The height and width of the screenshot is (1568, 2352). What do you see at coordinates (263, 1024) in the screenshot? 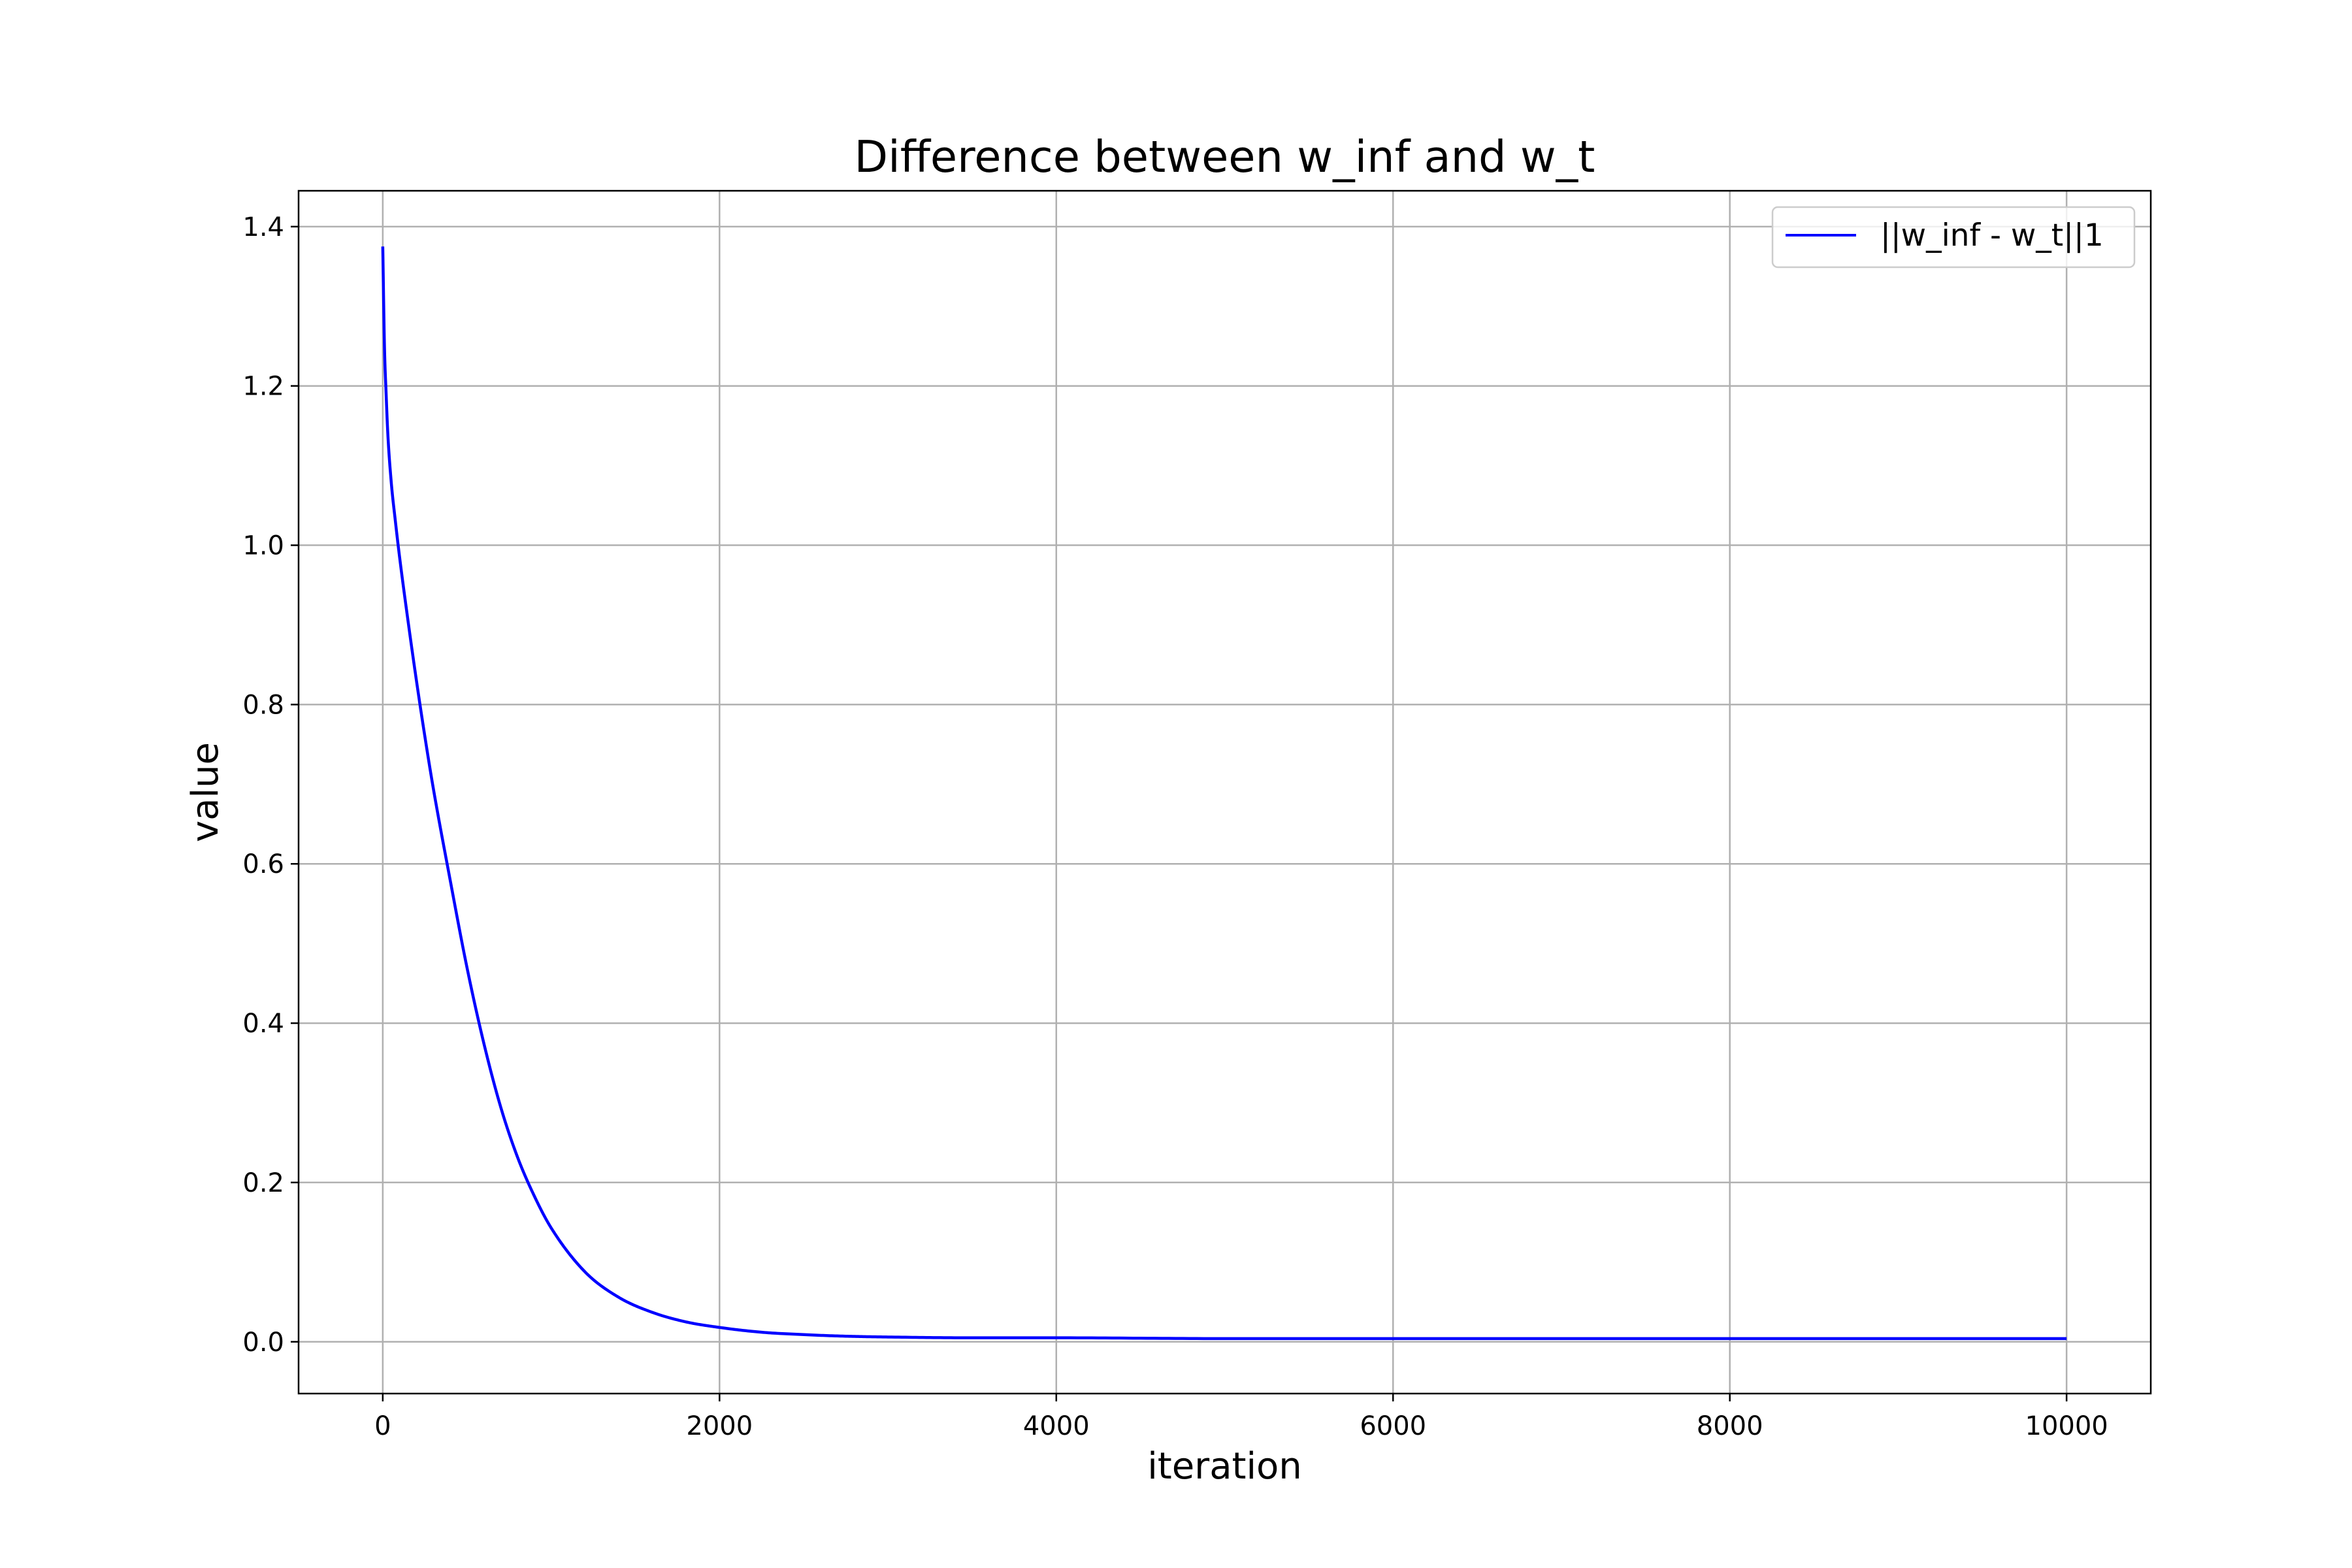
I see `y-tick-label: 0.4` at bounding box center [263, 1024].